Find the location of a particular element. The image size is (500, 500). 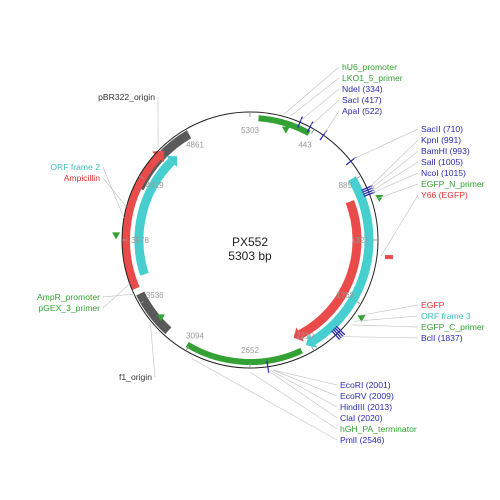

plasmid-size: 5303 bp is located at coordinates (250, 256).